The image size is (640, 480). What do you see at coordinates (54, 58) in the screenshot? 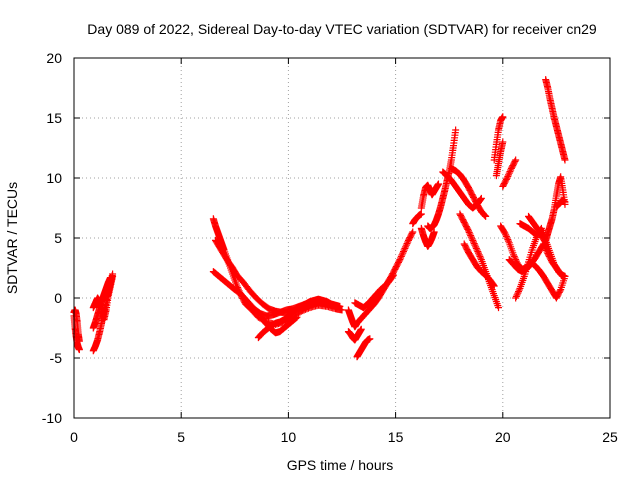
I see `y-tick-label: 20` at bounding box center [54, 58].